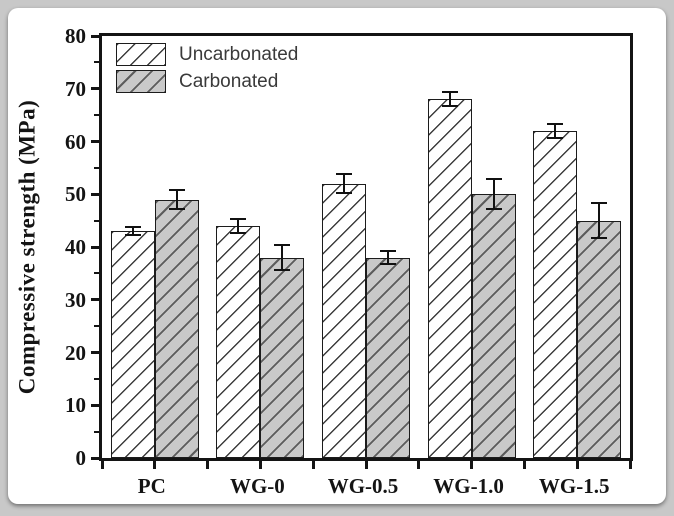 The image size is (674, 516). Describe the element at coordinates (75, 352) in the screenshot. I see `y-tick-label: 20` at that location.